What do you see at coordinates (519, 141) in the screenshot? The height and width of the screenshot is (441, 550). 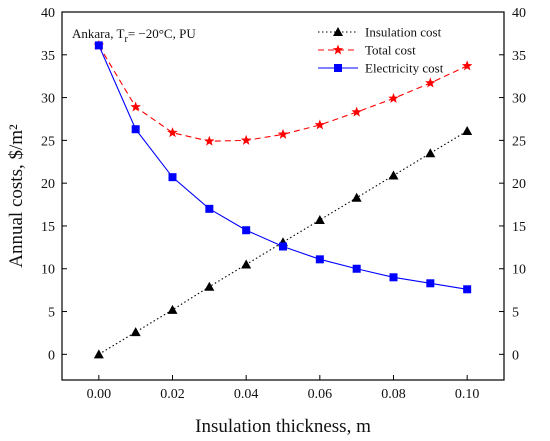 I see `y-tick-label-right: 25` at bounding box center [519, 141].